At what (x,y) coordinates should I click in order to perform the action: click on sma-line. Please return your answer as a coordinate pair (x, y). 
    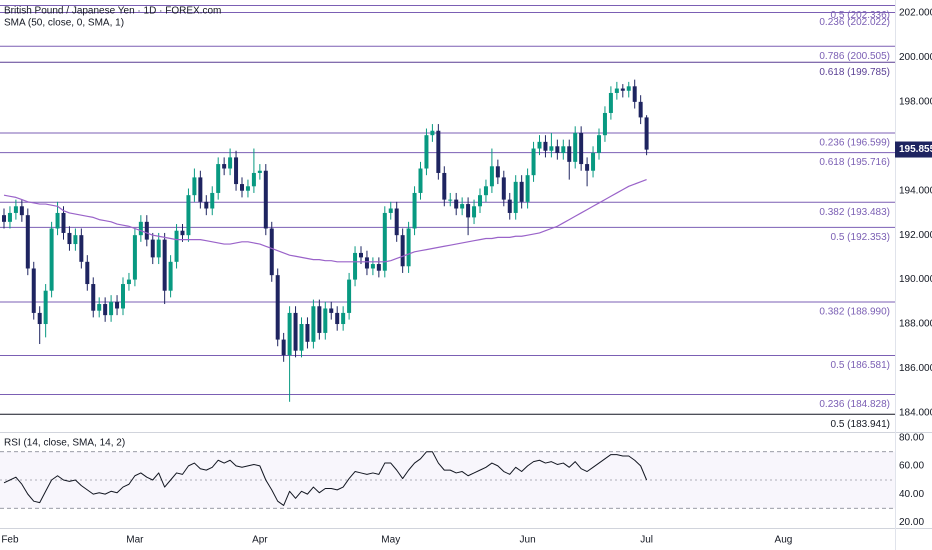
    Looking at the image, I should click on (325, 221).